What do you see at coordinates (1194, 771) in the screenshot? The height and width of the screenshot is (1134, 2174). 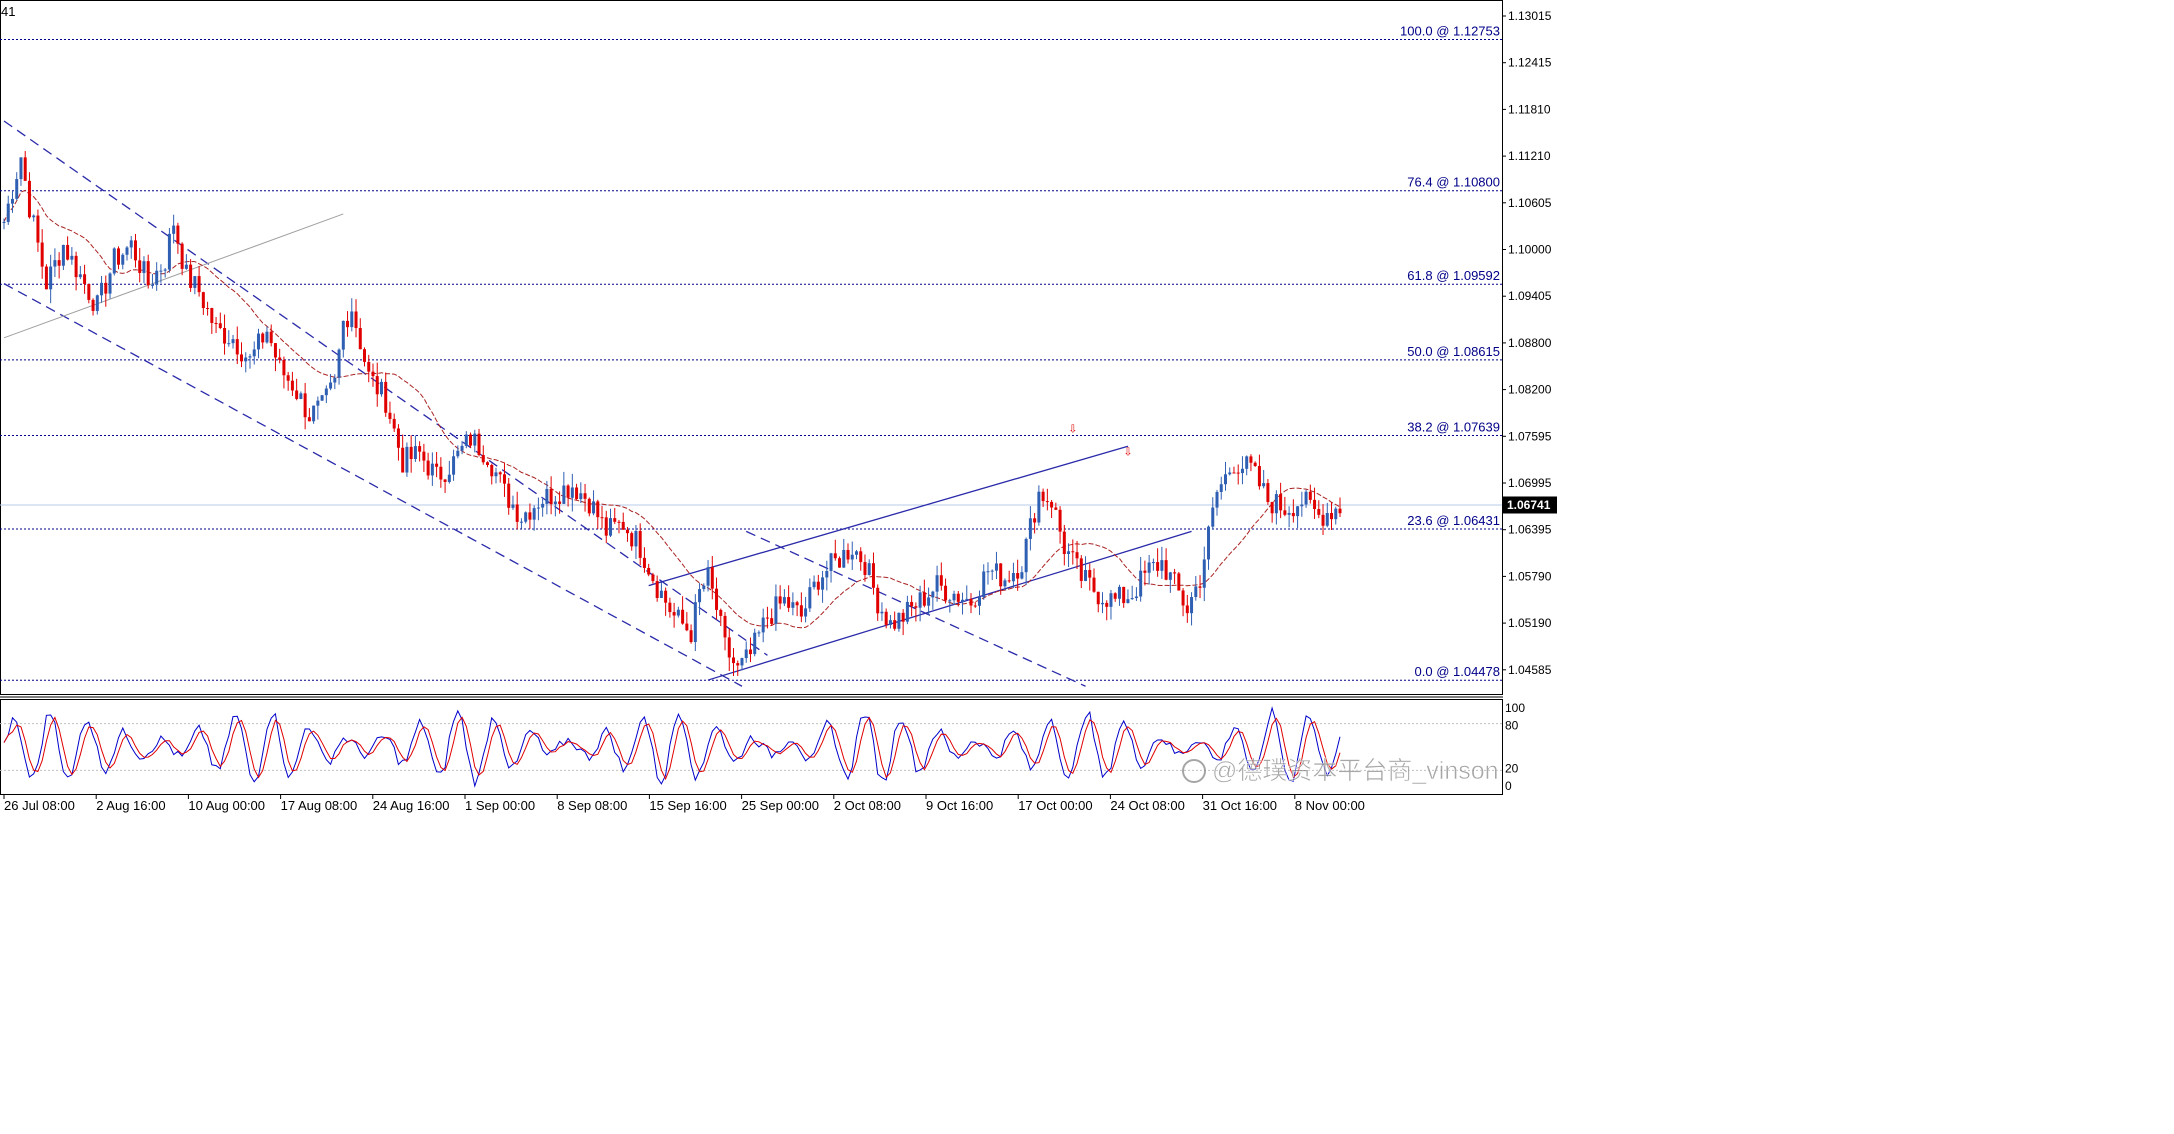 I see `weibo-logo-icon` at bounding box center [1194, 771].